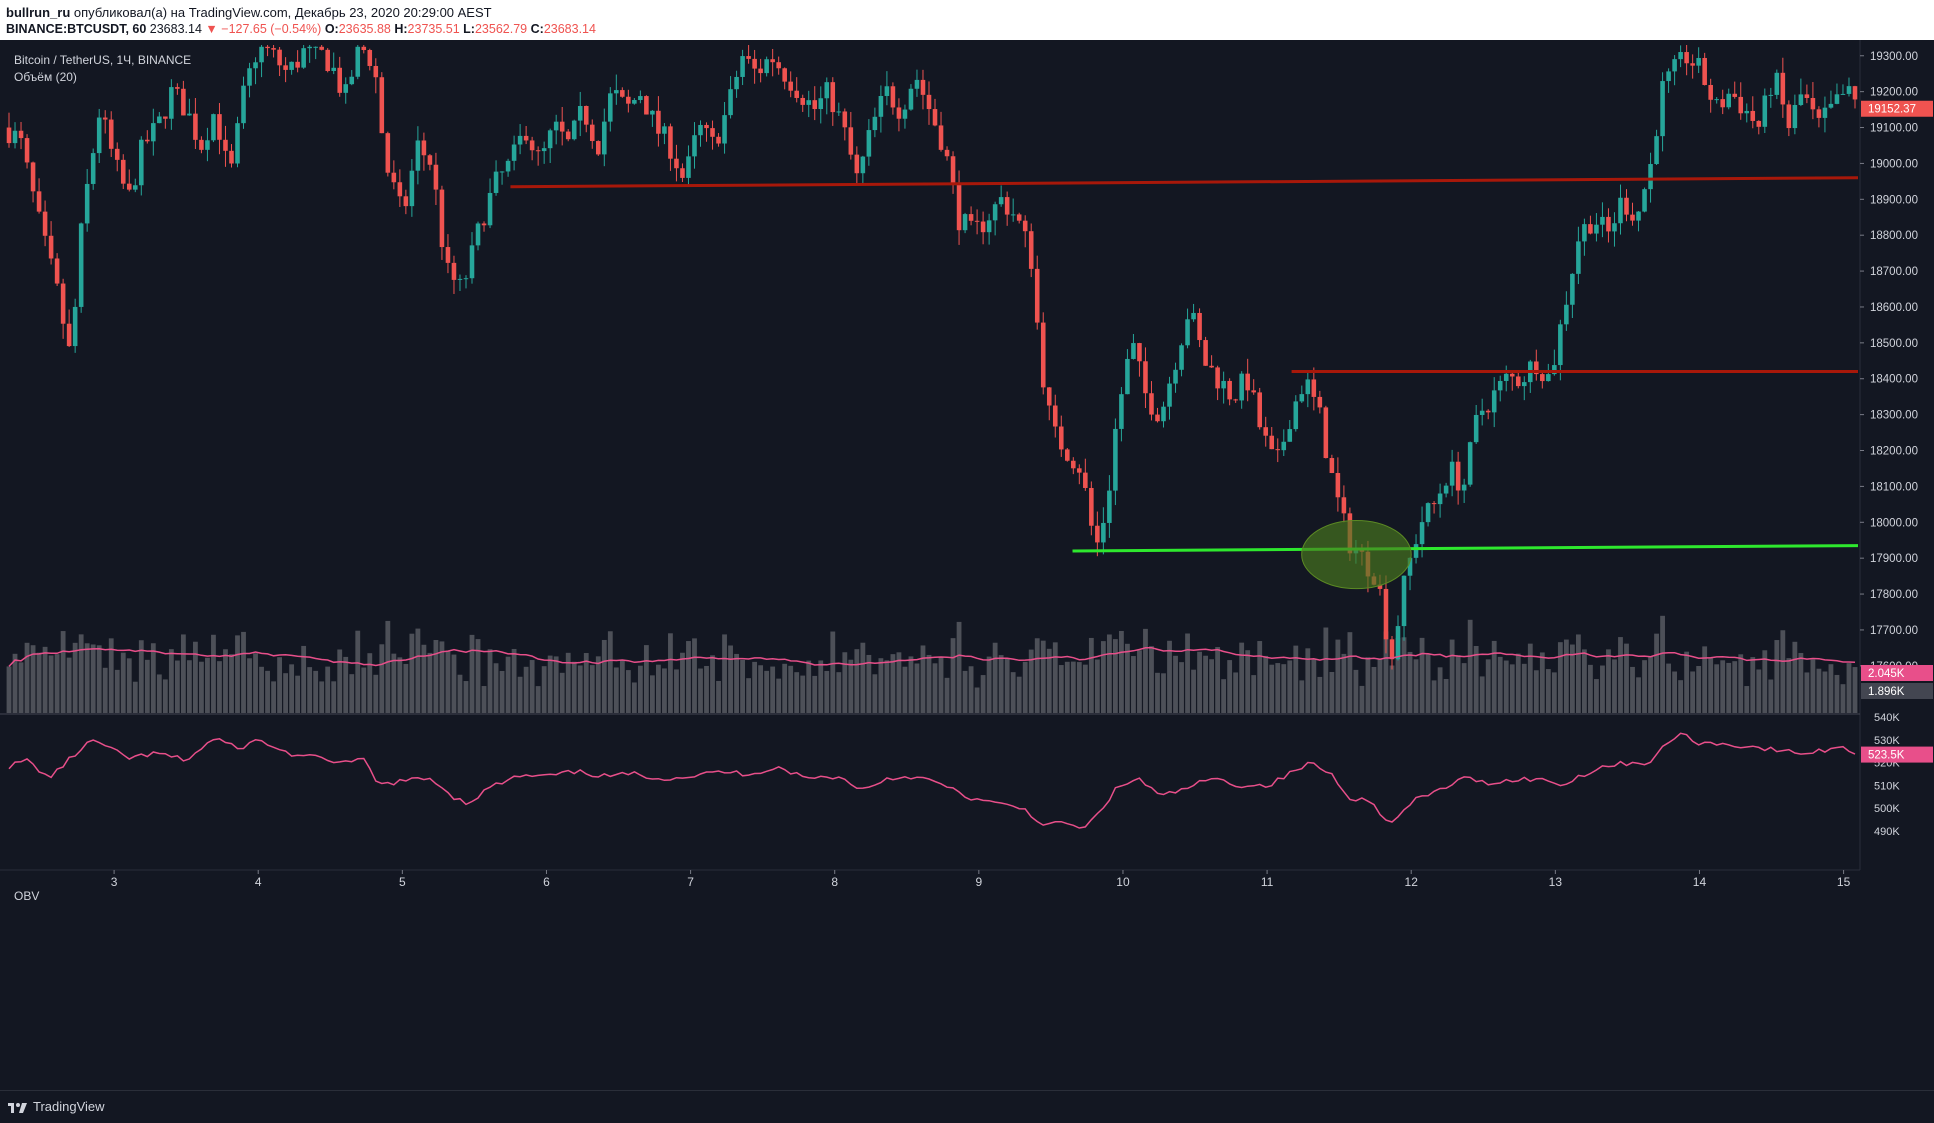  Describe the element at coordinates (1184, 182) in the screenshot. I see `resistance-upper-line` at that location.